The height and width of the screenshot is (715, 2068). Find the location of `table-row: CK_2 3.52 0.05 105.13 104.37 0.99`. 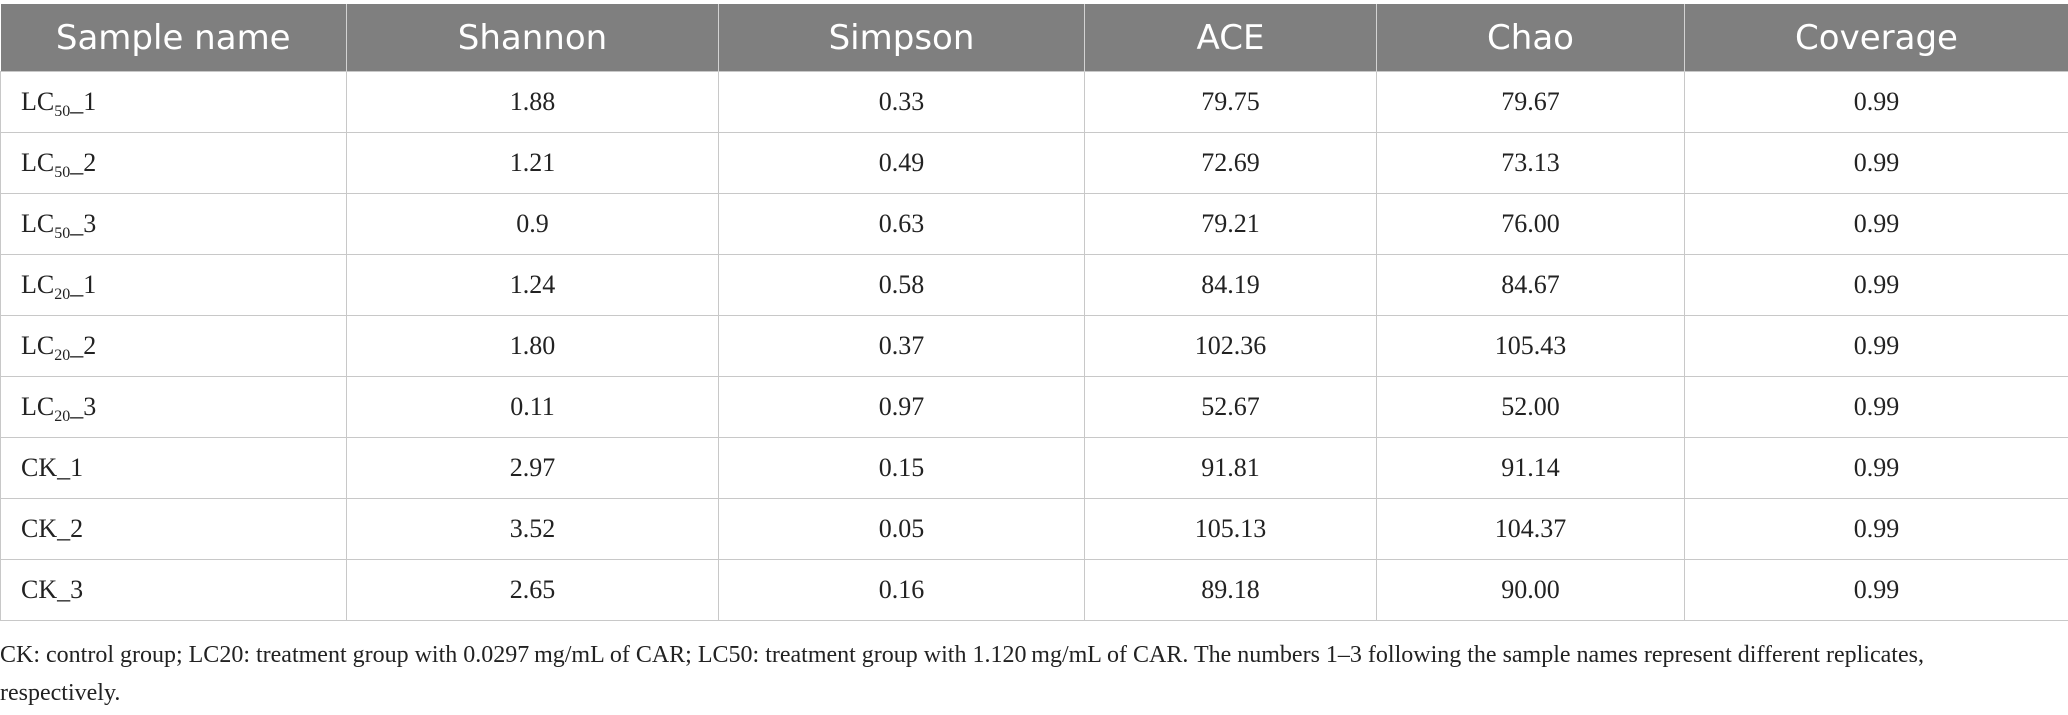

table-row: CK_2 3.52 0.05 105.13 104.37 0.99 is located at coordinates (1034, 529).